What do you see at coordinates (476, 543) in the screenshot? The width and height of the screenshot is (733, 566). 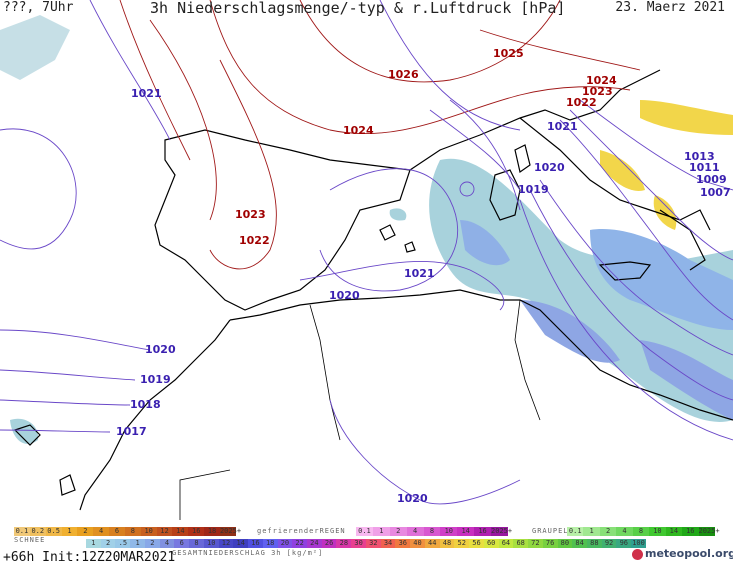 I see `scale-swatch: 56` at bounding box center [476, 543].